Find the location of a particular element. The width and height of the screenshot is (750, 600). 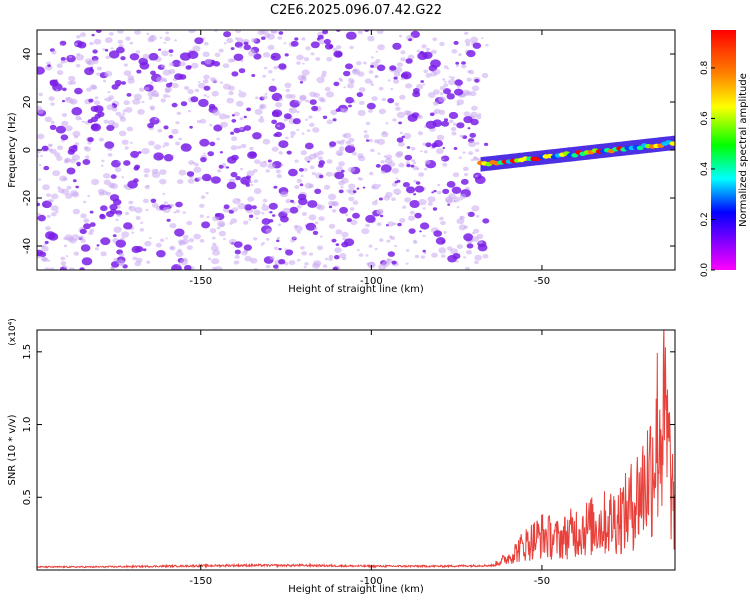

y-tick-label: 20 is located at coordinates (27, 102).